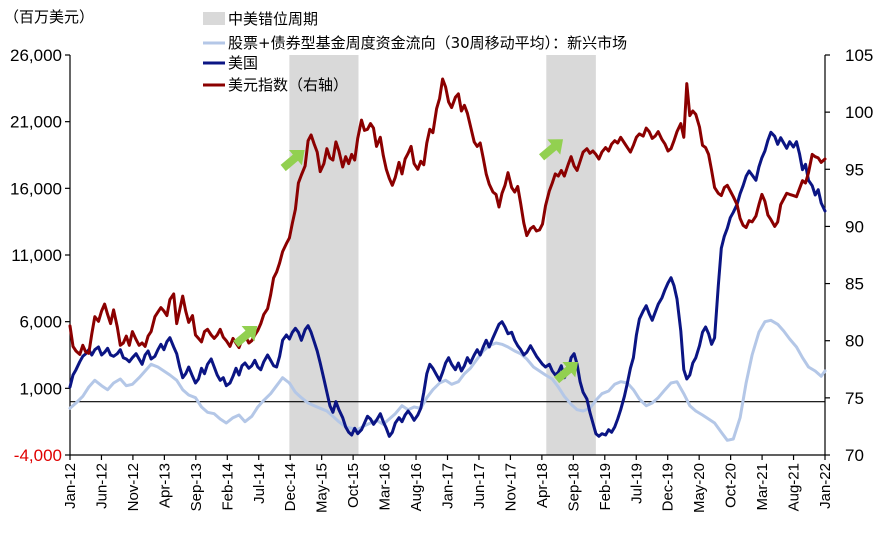 The height and width of the screenshot is (543, 886). I want to click on left-tick-label: 26,000, so click(36, 55).